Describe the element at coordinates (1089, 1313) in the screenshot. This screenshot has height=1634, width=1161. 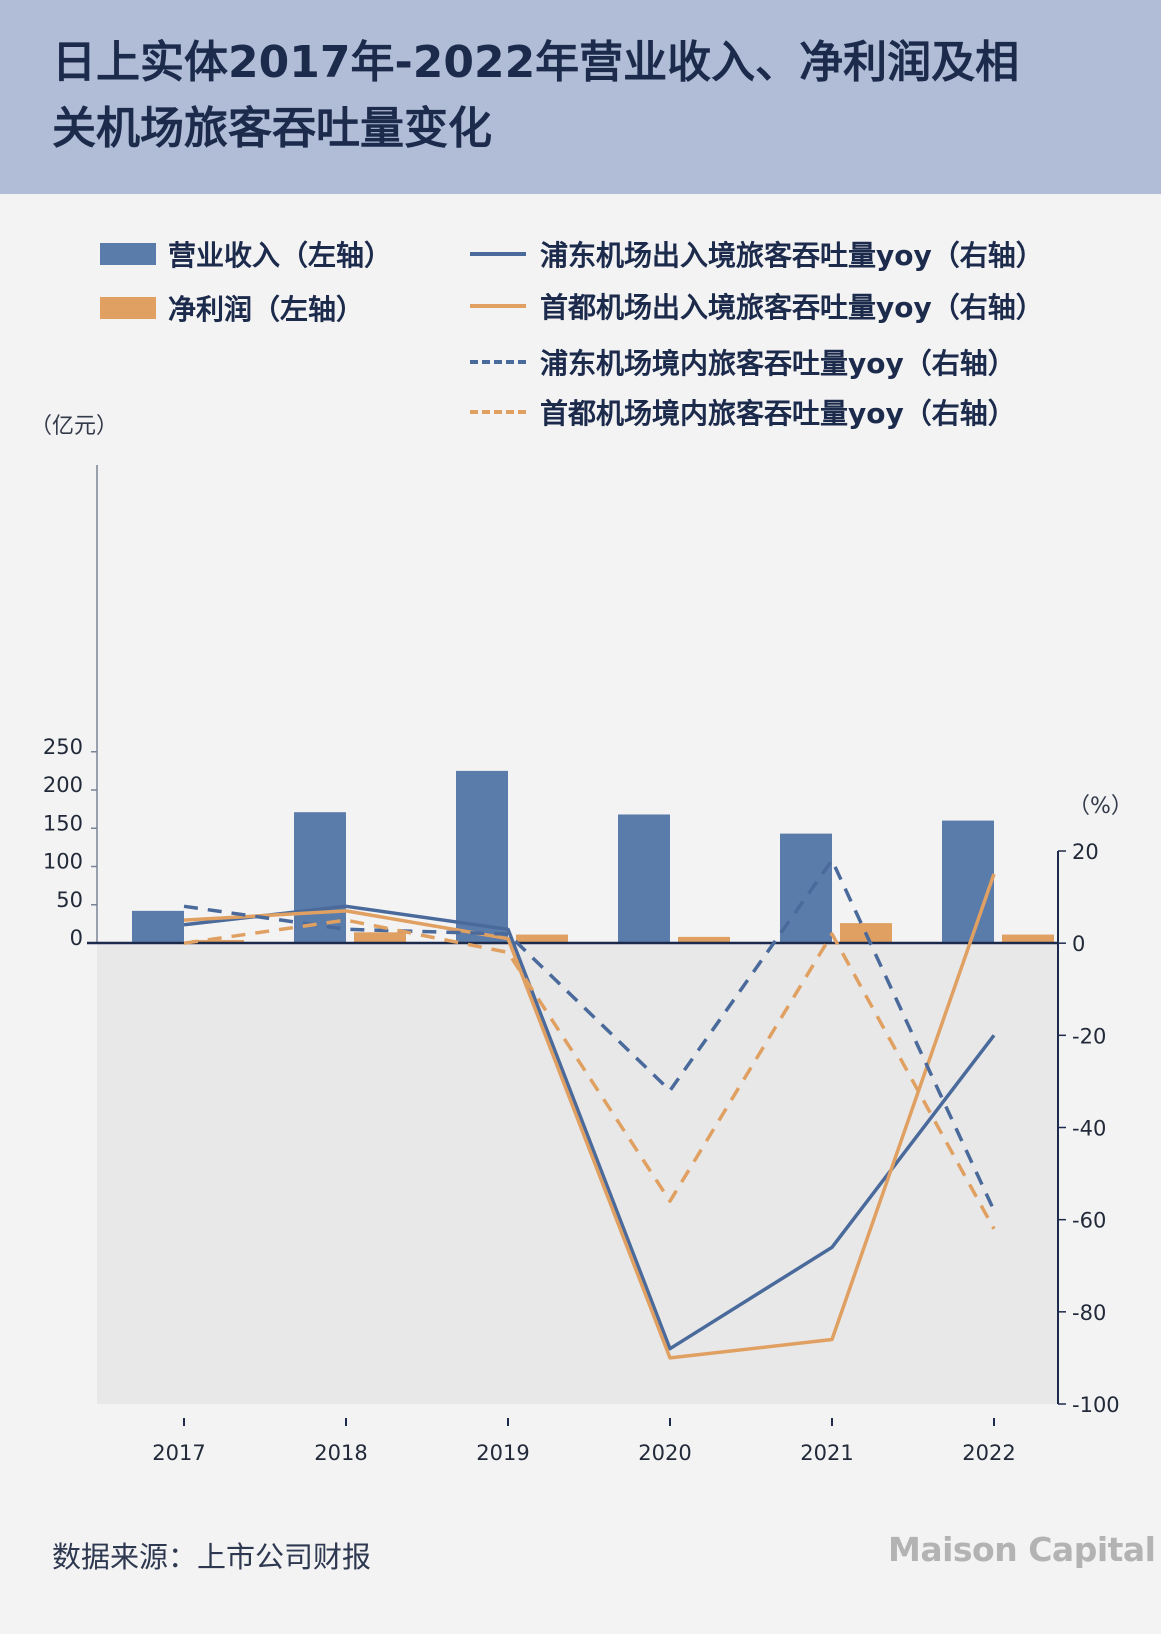
I see `right-tick-label--80: -80` at that location.